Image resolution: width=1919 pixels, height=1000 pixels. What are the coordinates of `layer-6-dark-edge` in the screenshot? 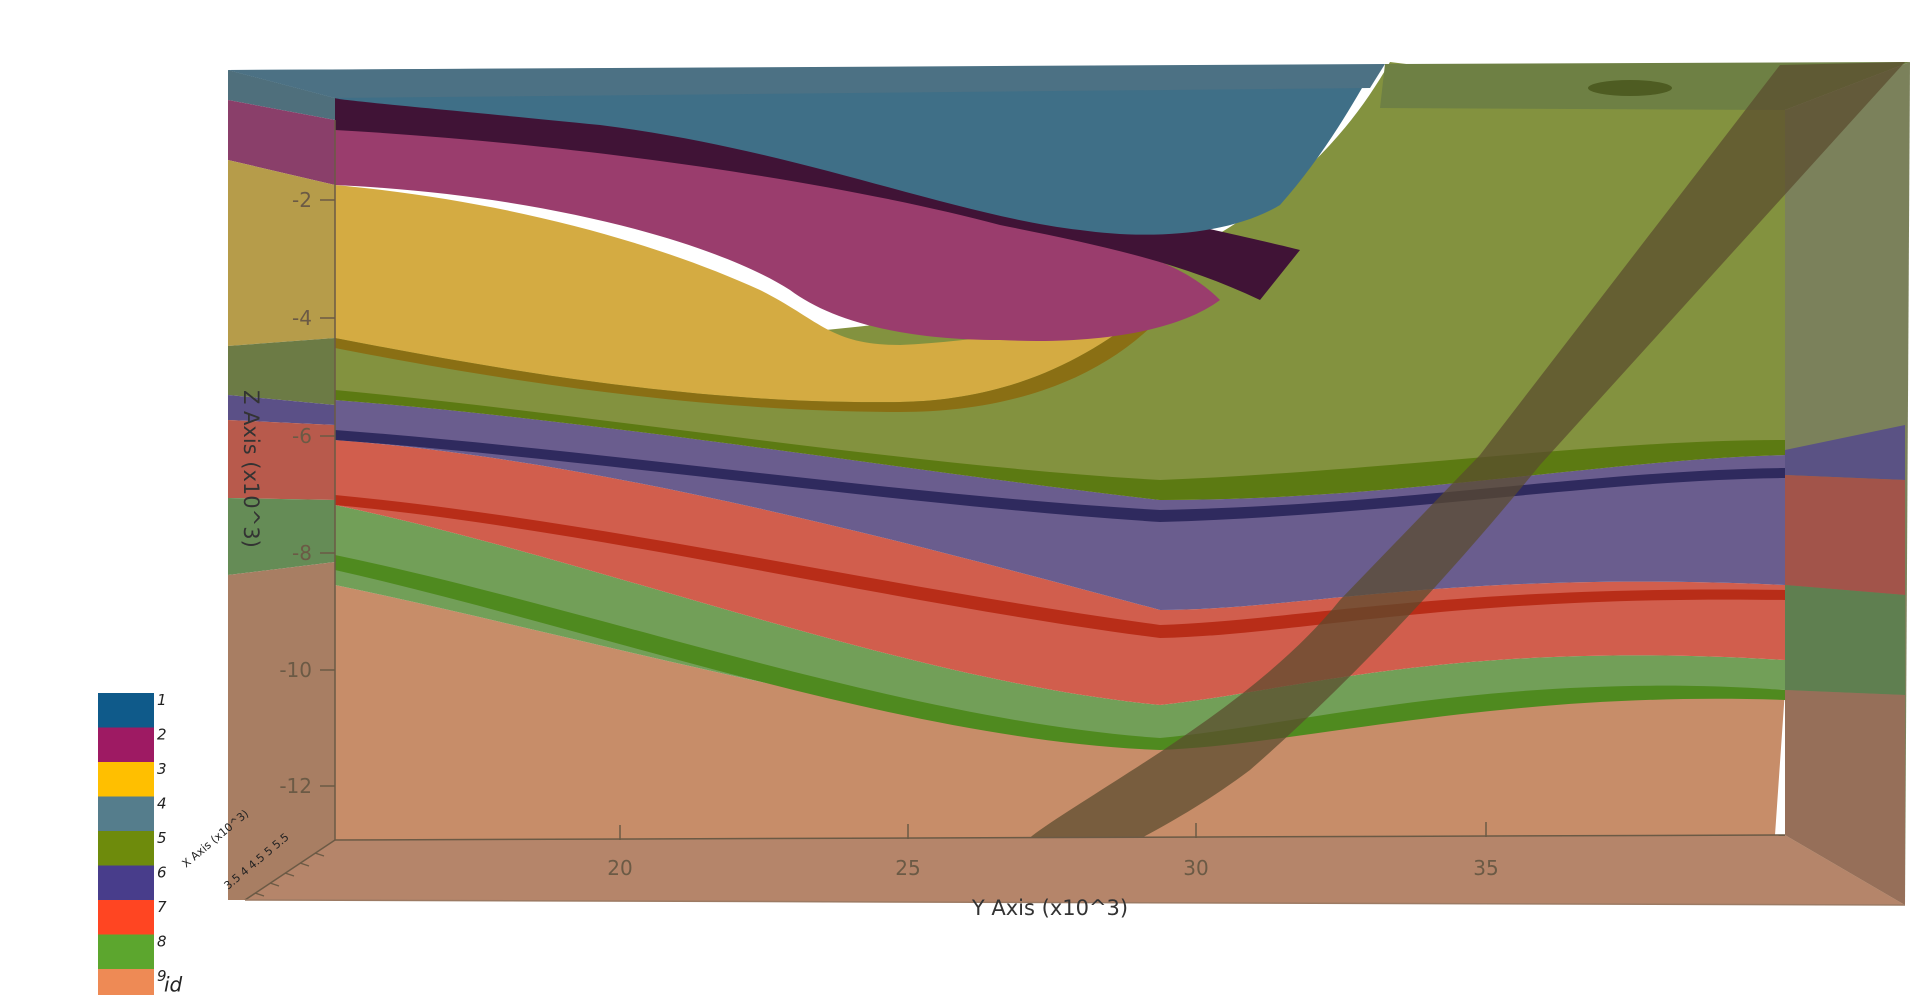 It's located at (1060, 476).